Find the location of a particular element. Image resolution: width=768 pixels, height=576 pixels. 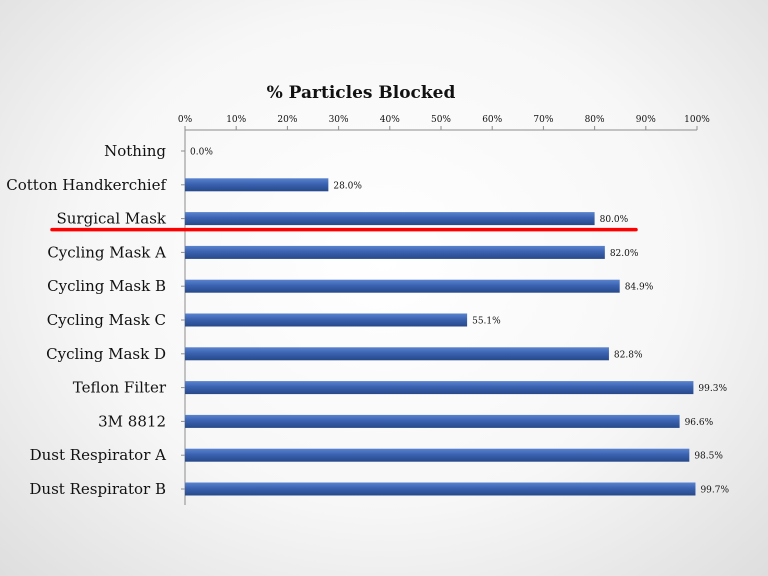

data-label: 84.9% is located at coordinates (639, 288).